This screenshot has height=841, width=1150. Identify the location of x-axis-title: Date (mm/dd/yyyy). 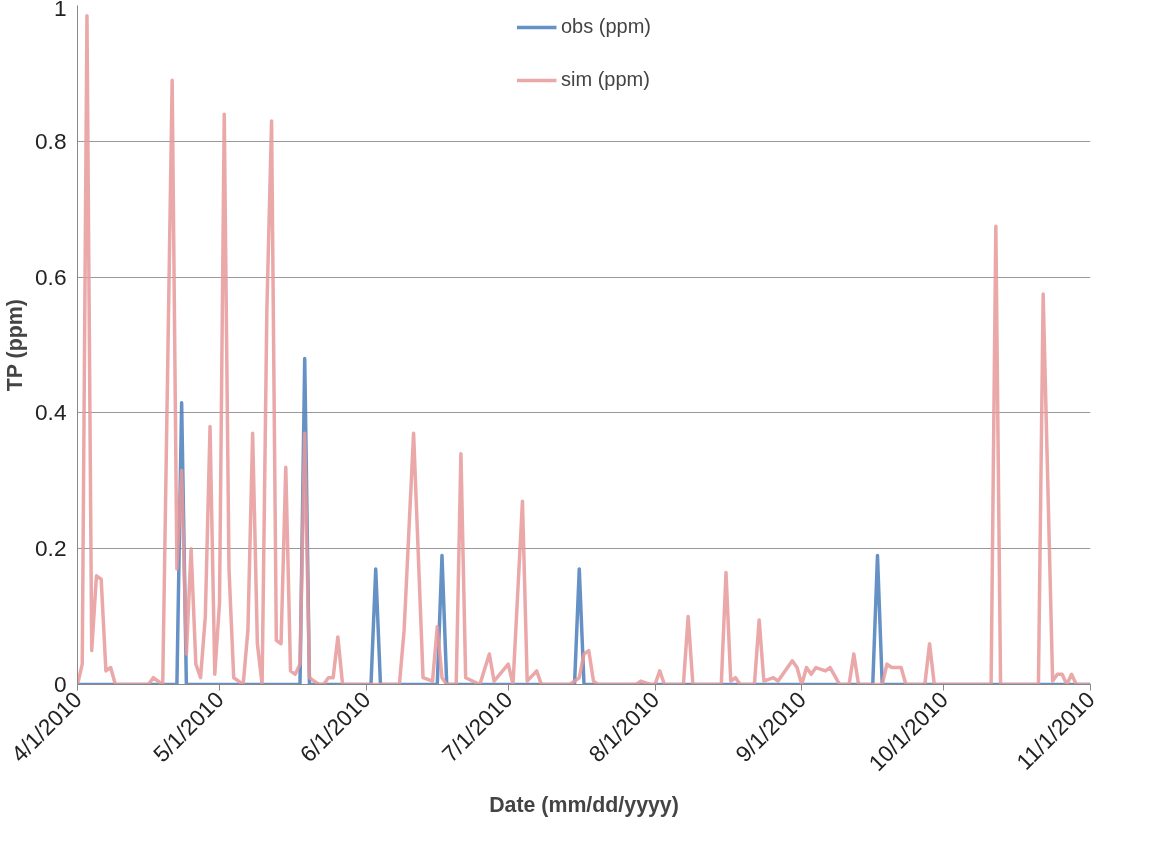
(584, 805).